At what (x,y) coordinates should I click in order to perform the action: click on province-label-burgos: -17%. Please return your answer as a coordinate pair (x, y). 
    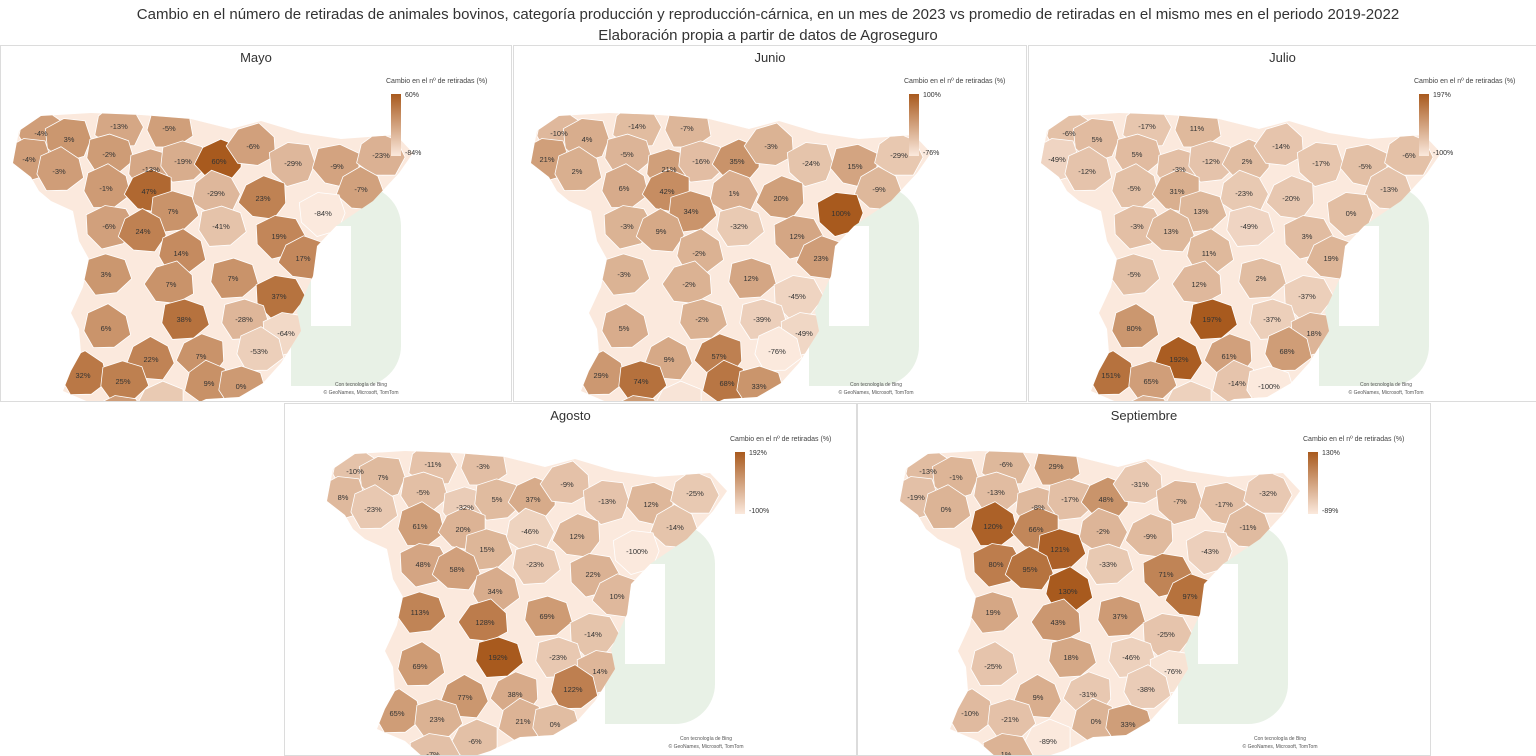
    Looking at the image, I should click on (1070, 499).